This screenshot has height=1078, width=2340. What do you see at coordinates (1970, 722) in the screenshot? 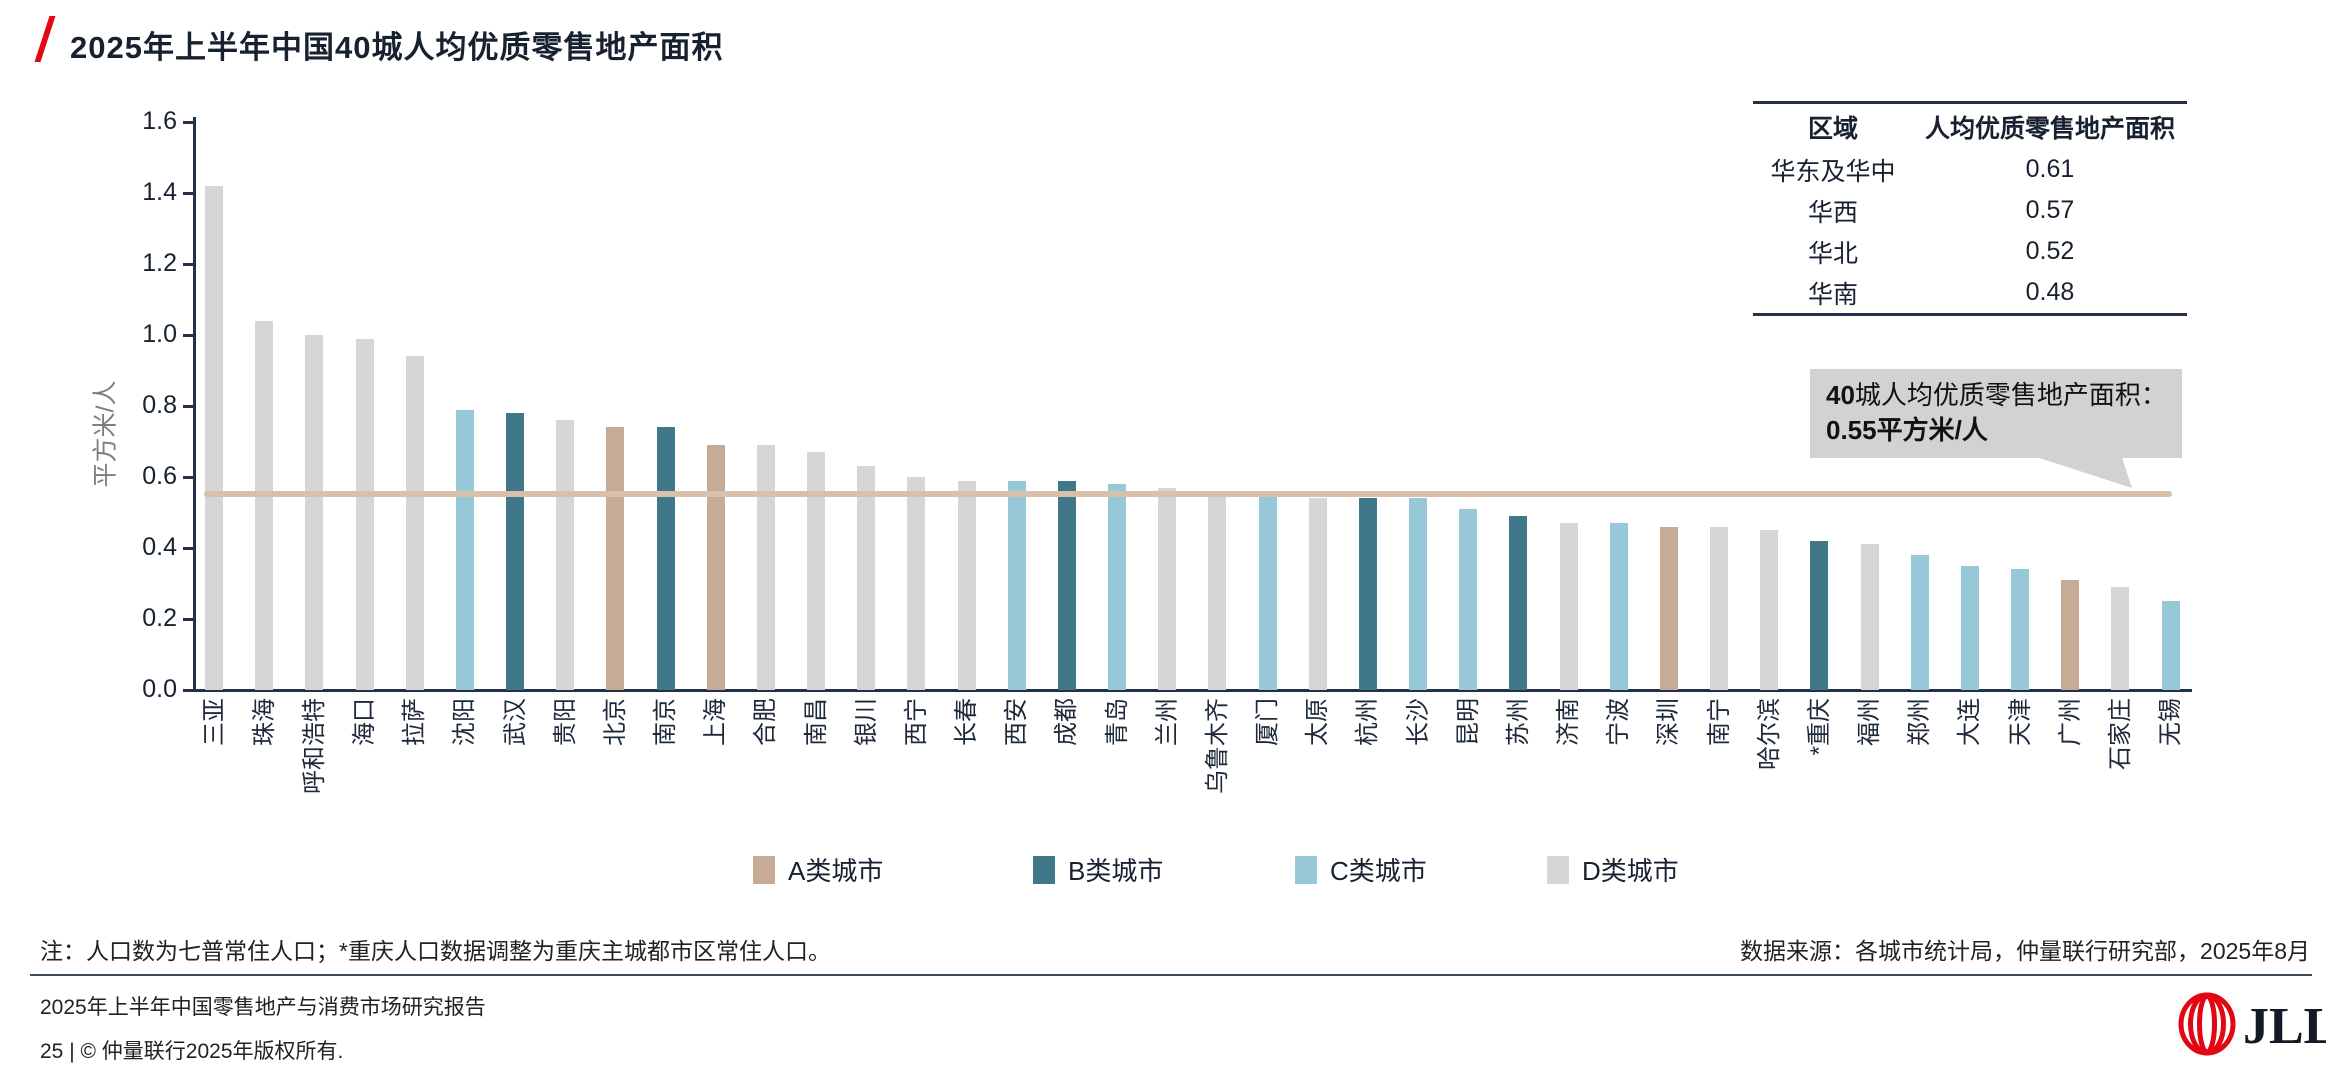
I see `x-axis-label-大连: 大连` at bounding box center [1970, 722].